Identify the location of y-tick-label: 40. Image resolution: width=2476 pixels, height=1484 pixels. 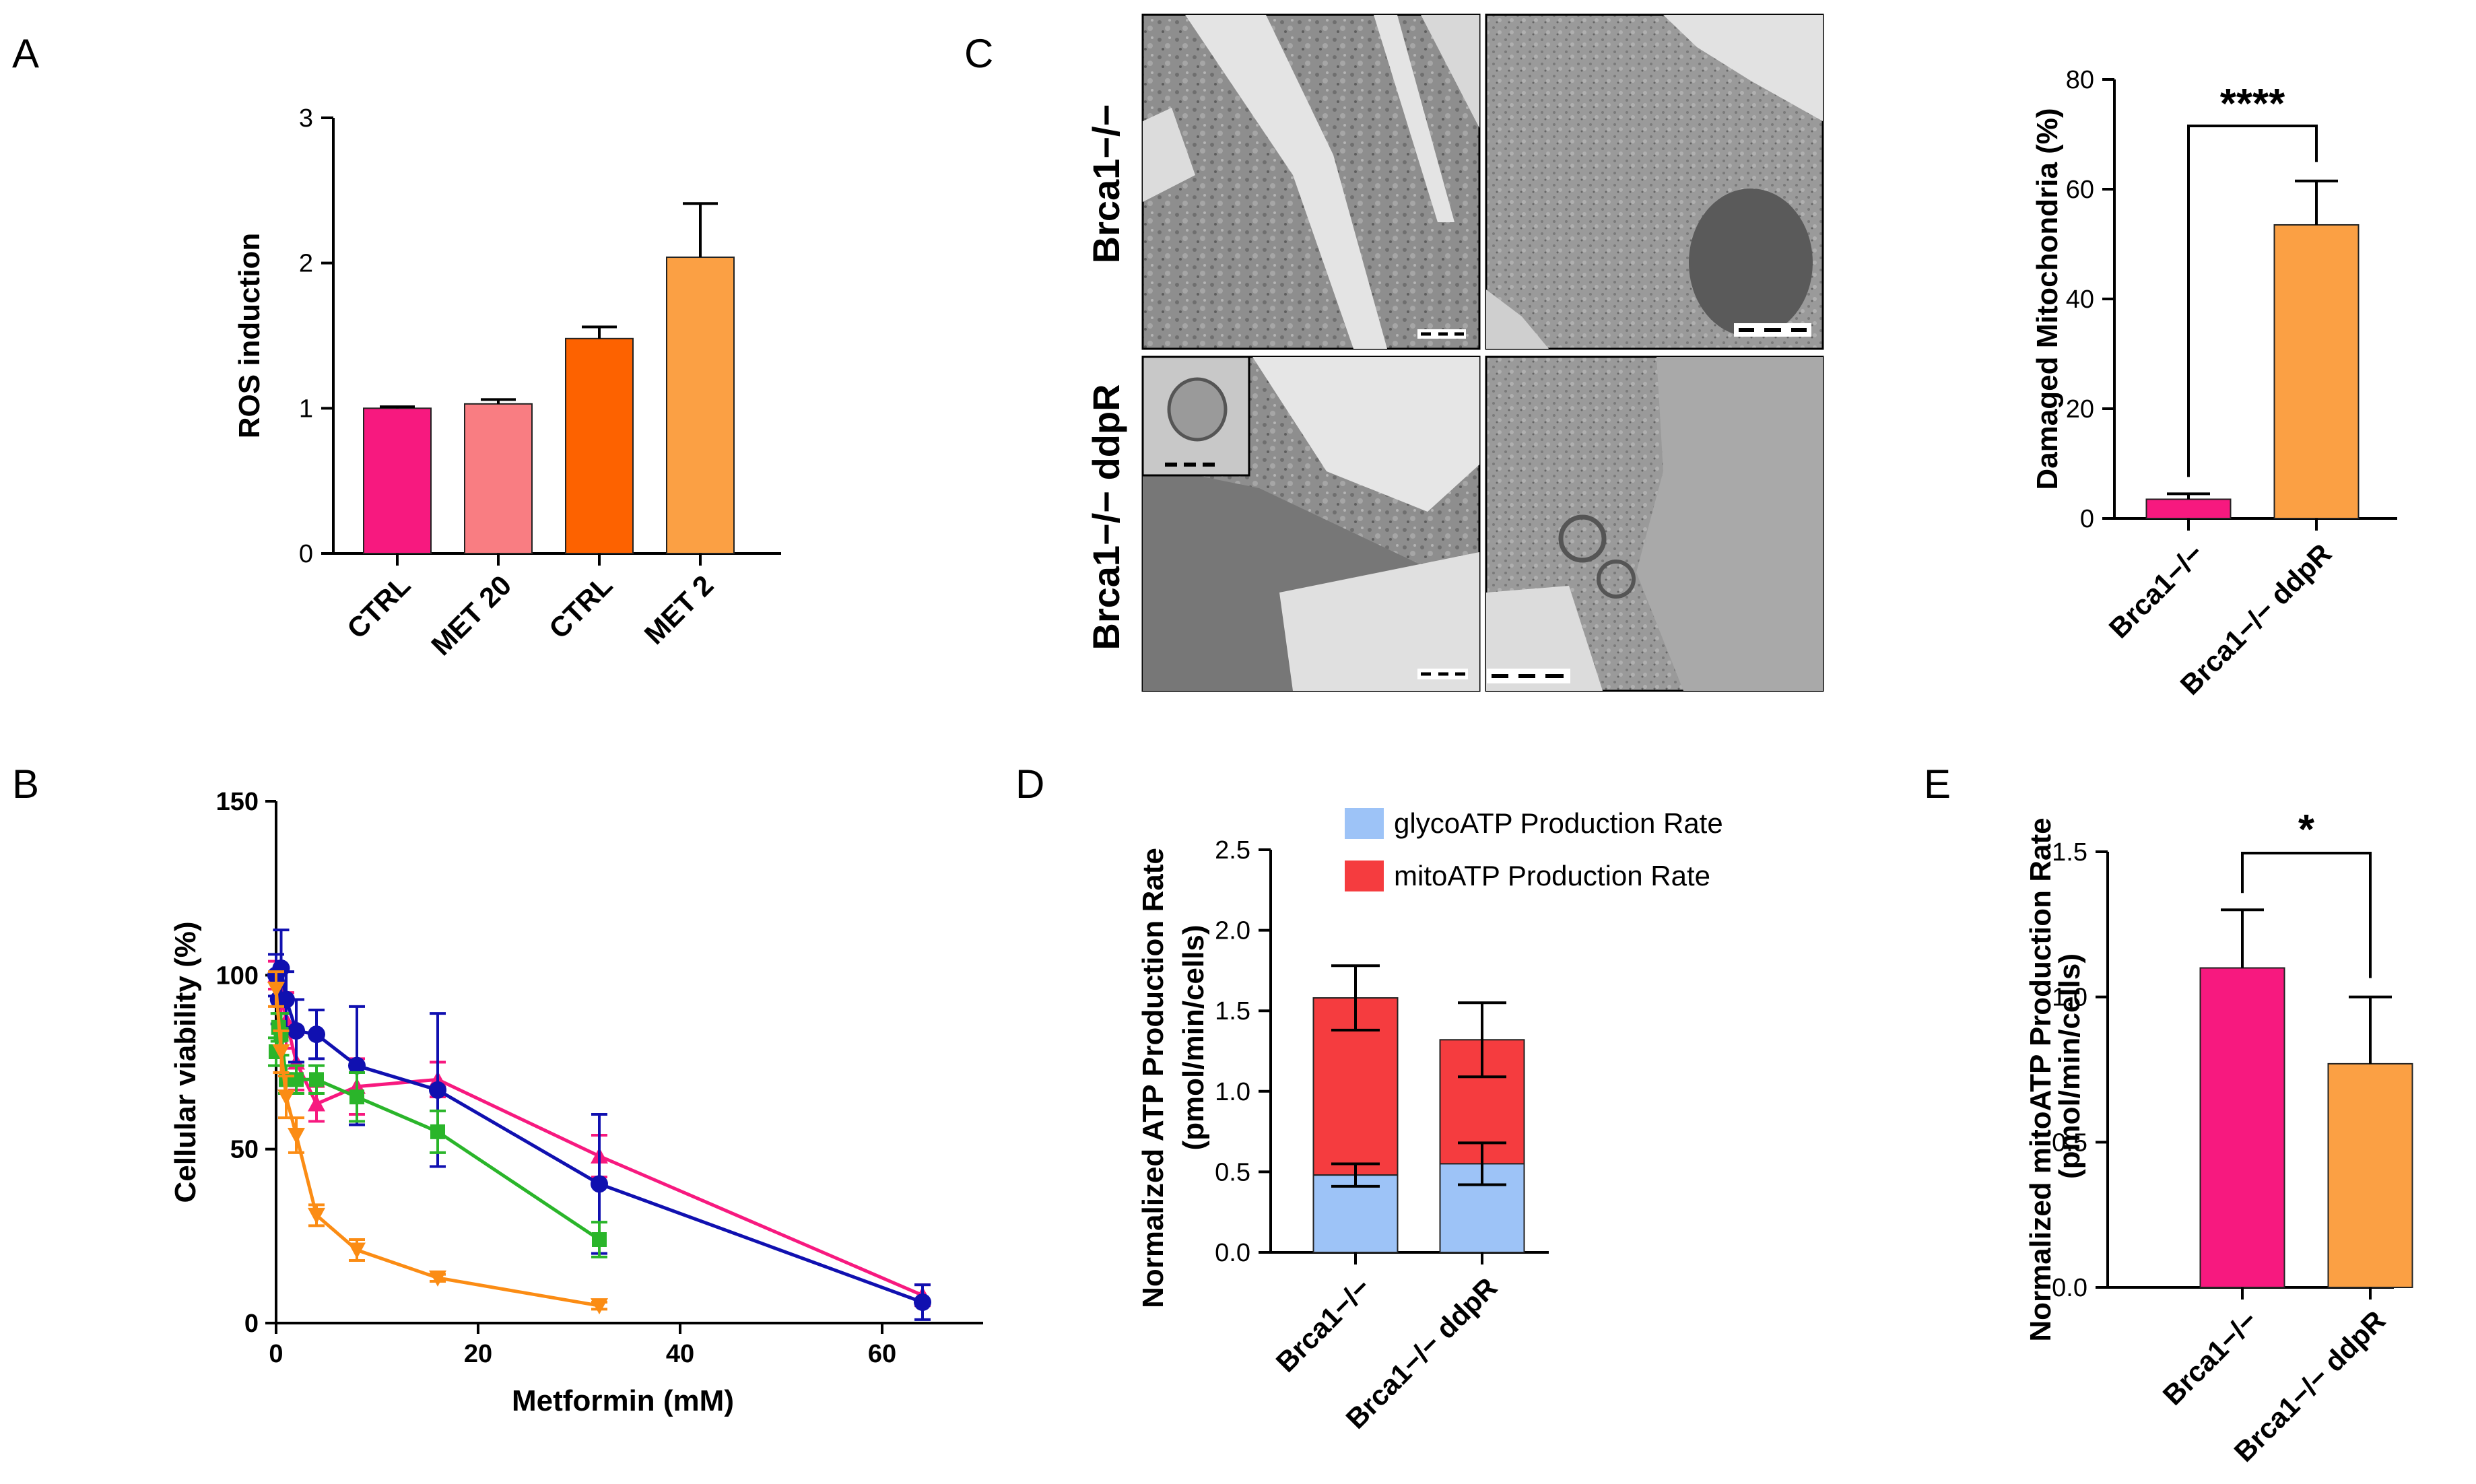
(2080, 299).